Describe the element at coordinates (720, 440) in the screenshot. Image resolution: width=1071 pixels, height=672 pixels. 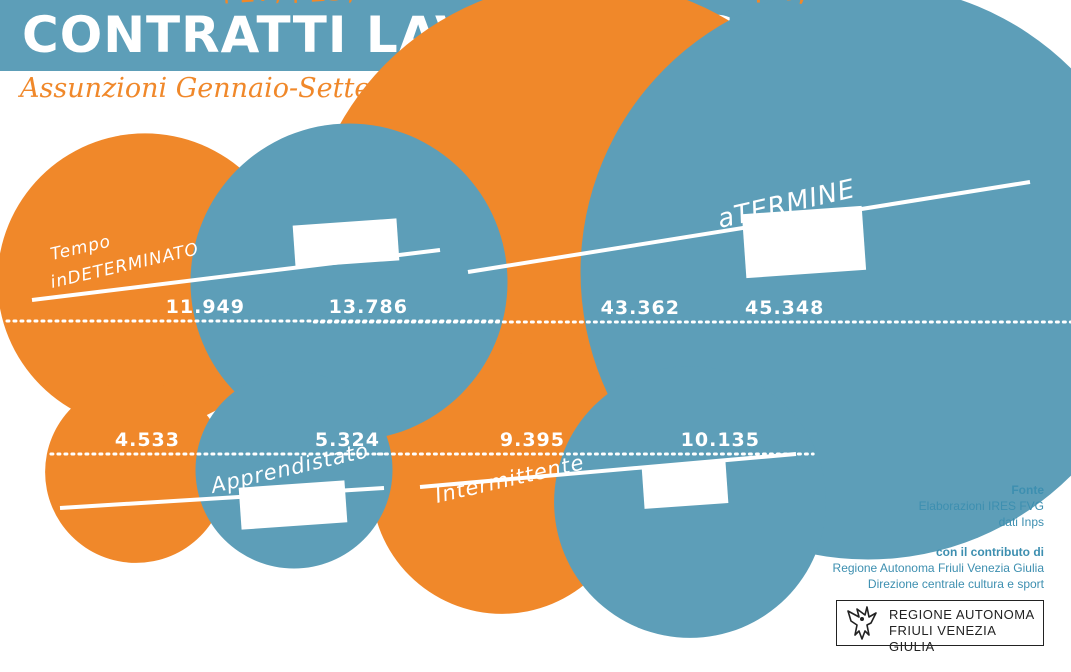
I see `value-label-2018: 10.135` at that location.